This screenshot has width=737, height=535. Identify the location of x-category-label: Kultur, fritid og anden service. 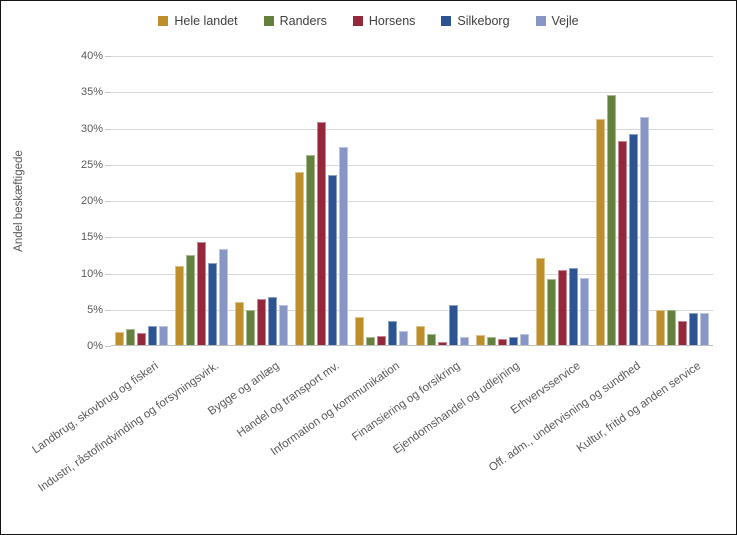
(638, 407).